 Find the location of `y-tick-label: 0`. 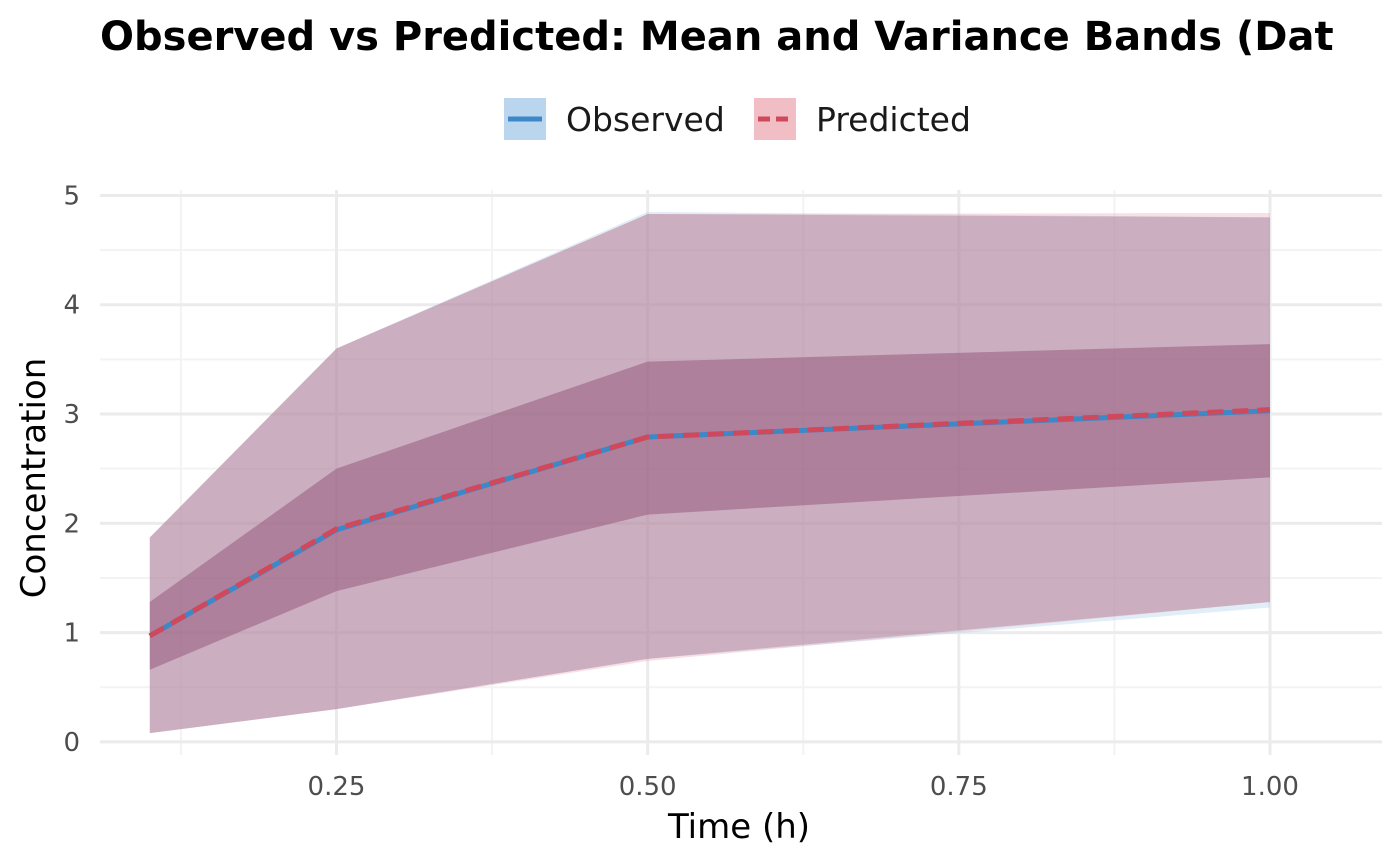

y-tick-label: 0 is located at coordinates (71, 743).